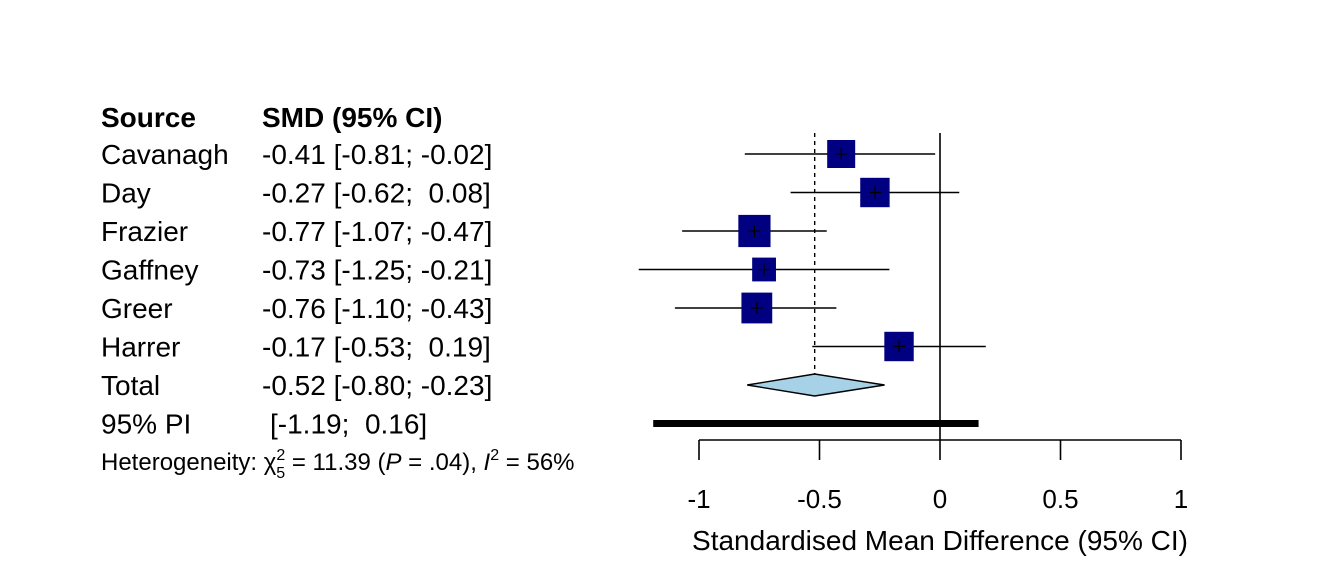 This screenshot has width=1344, height=576. Describe the element at coordinates (1060, 499) in the screenshot. I see `x-tick-label-3: 0.5` at that location.